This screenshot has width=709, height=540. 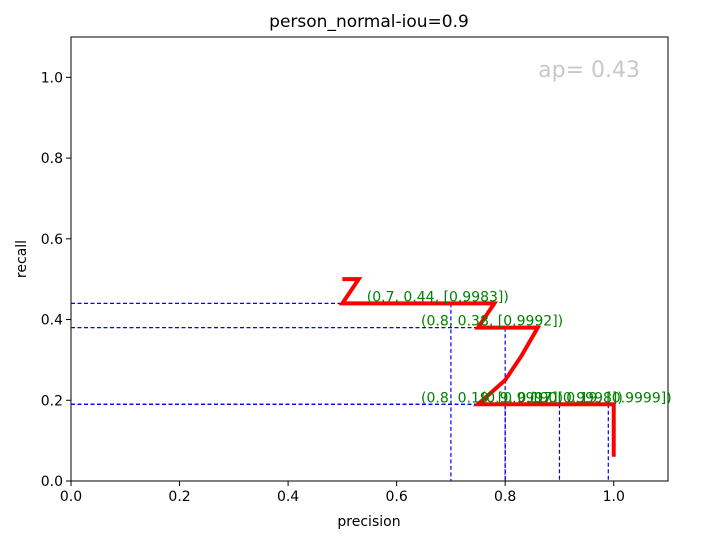 I want to click on x-tick-label: 0.6, so click(x=397, y=497).